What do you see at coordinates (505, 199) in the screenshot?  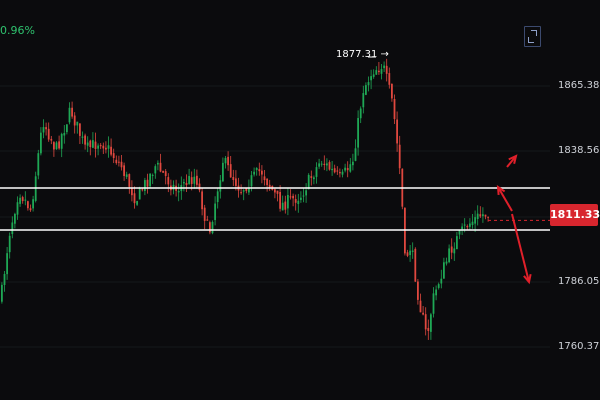 I see `forecast-arrow-up-main` at bounding box center [505, 199].